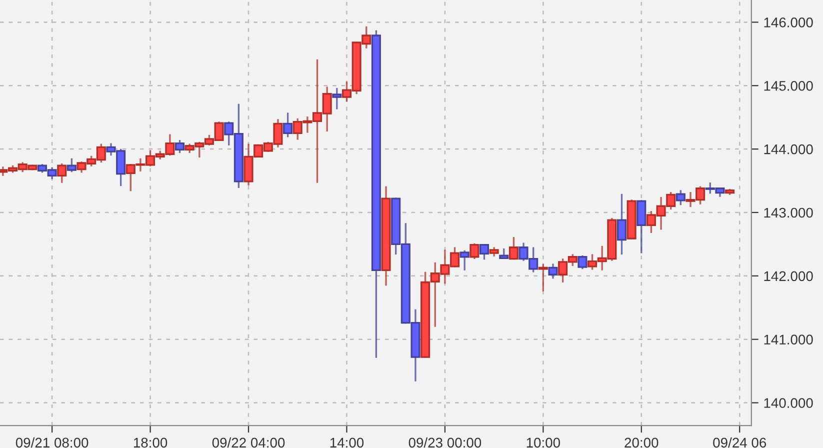  What do you see at coordinates (151, 443) in the screenshot?
I see `x-tick-label: 18:00` at bounding box center [151, 443].